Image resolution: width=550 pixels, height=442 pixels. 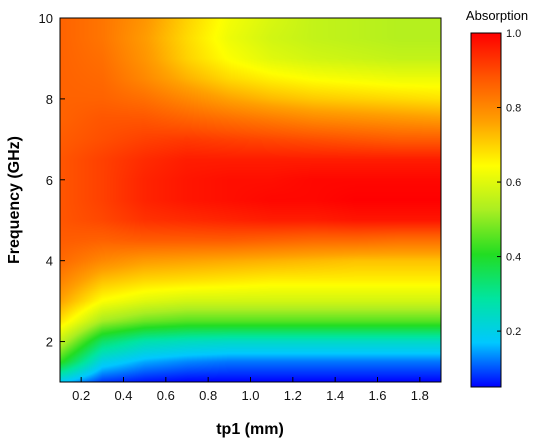 I want to click on colorbar-title: Absorption, so click(x=497, y=15).